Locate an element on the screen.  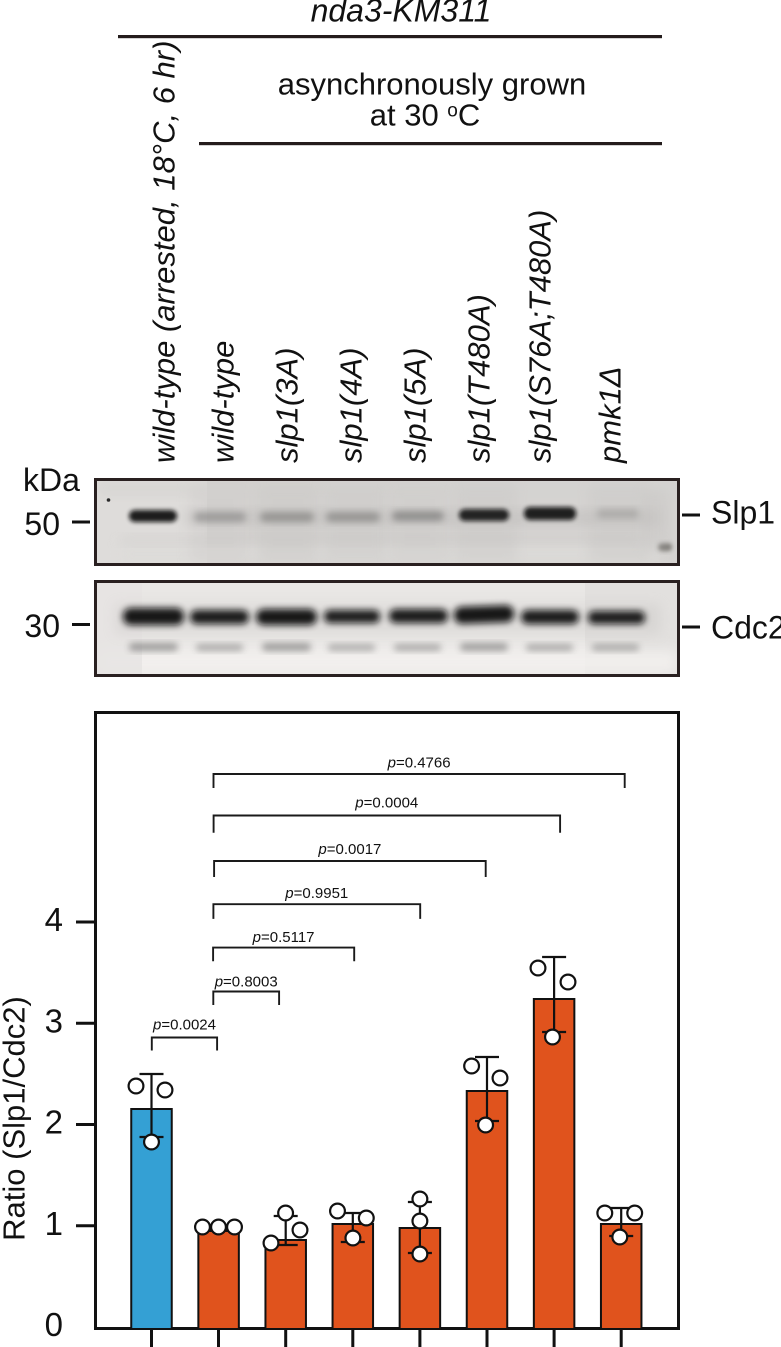
svg-text: wild-type is located at coordinates (223, 402).